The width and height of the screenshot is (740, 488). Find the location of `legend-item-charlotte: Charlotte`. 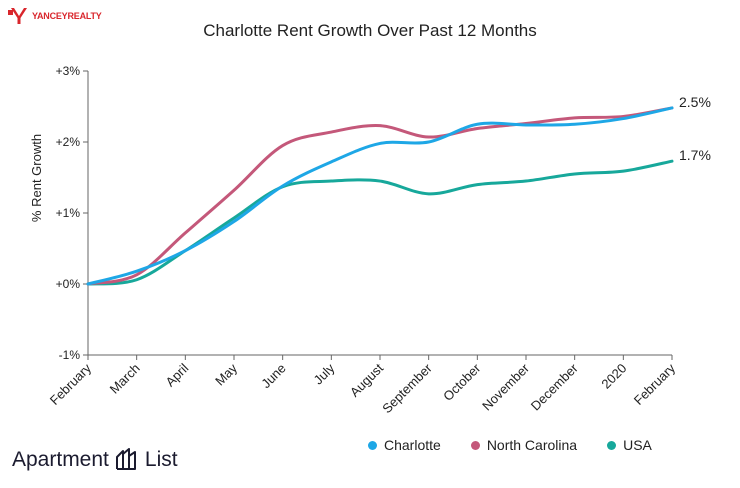

legend-item-charlotte: Charlotte is located at coordinates (404, 445).